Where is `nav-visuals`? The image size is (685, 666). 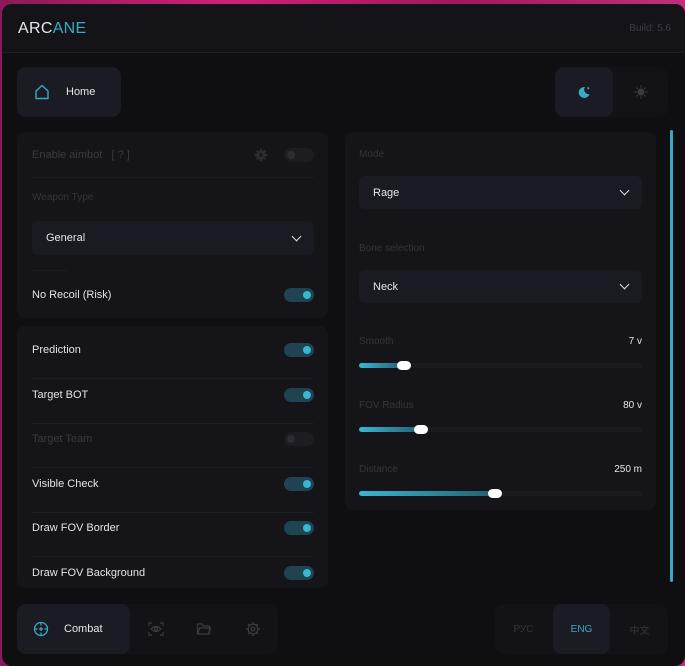
nav-visuals is located at coordinates (156, 629).